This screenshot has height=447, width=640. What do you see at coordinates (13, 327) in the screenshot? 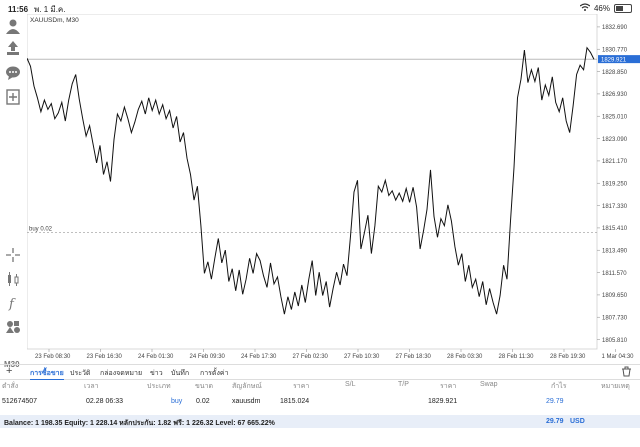
I see `objects-icon` at bounding box center [13, 327].